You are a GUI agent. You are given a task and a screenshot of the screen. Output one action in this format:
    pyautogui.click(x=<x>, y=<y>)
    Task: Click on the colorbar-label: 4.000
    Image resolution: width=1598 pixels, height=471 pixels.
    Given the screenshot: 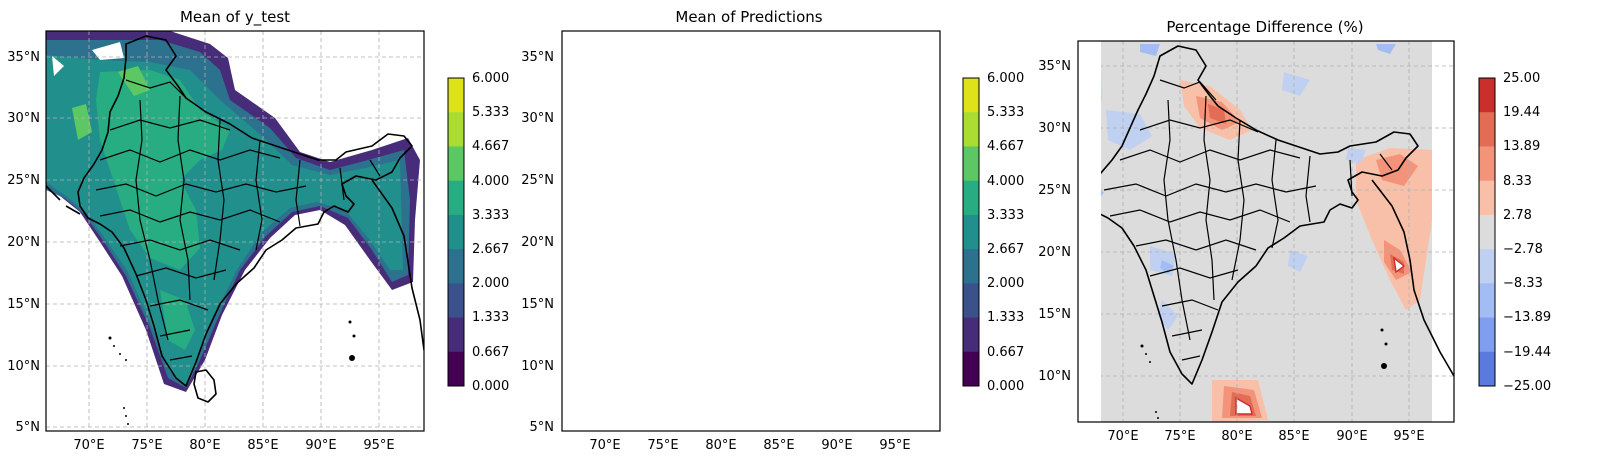 What is the action you would take?
    pyautogui.click(x=1005, y=181)
    